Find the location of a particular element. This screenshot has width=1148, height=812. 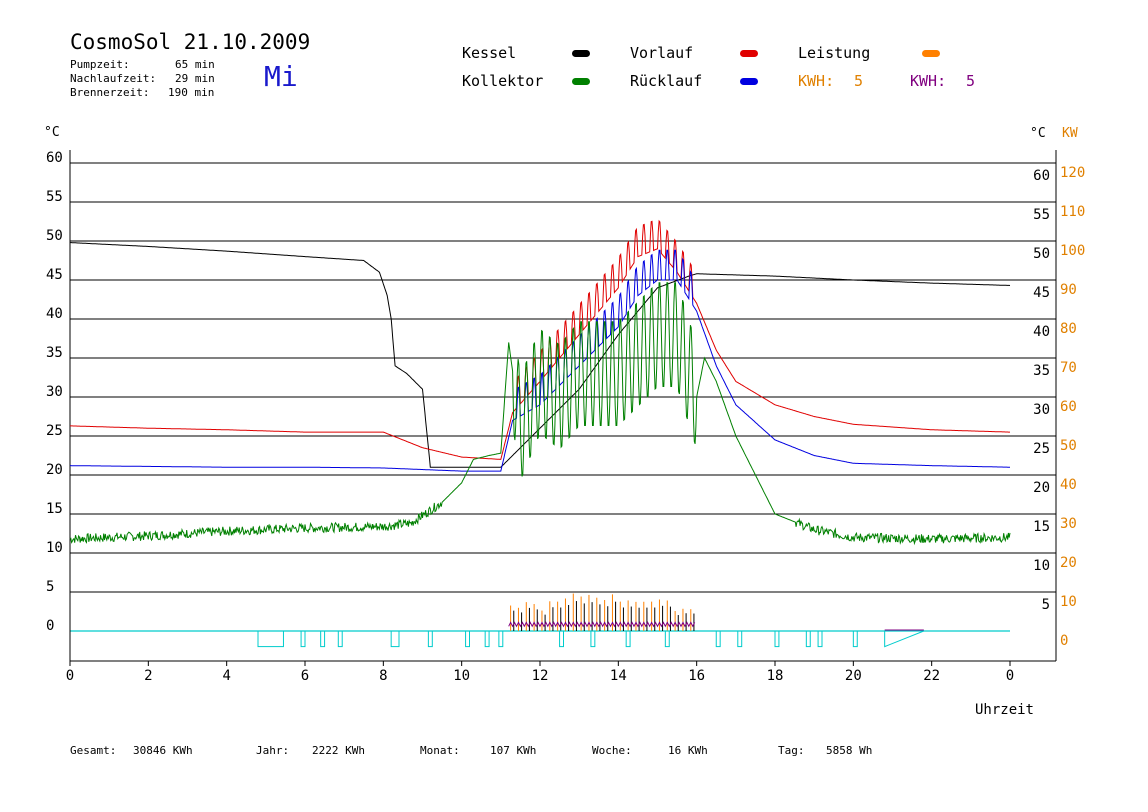

y-tick-right-power: 20 is located at coordinates (1068, 563).